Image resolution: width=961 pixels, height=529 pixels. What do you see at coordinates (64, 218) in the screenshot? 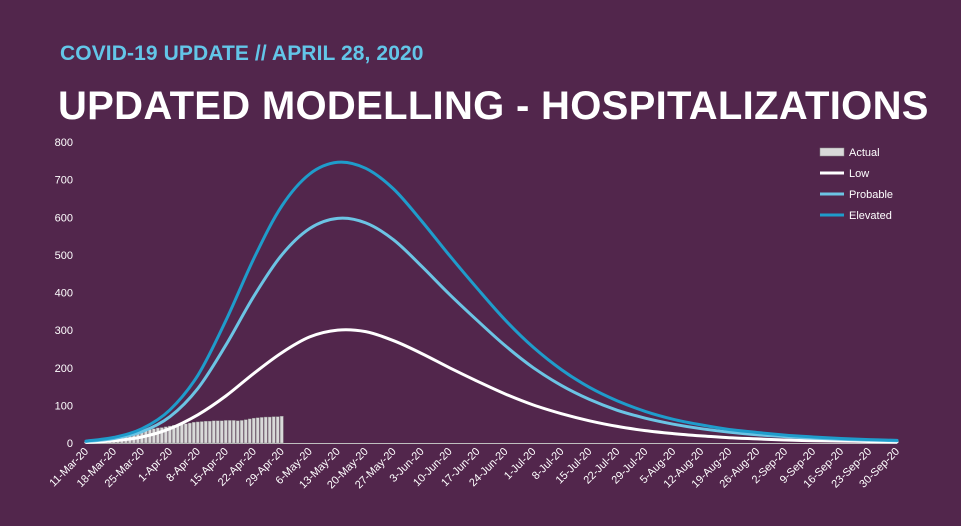
I see `y-tick-label: 600` at bounding box center [64, 218].